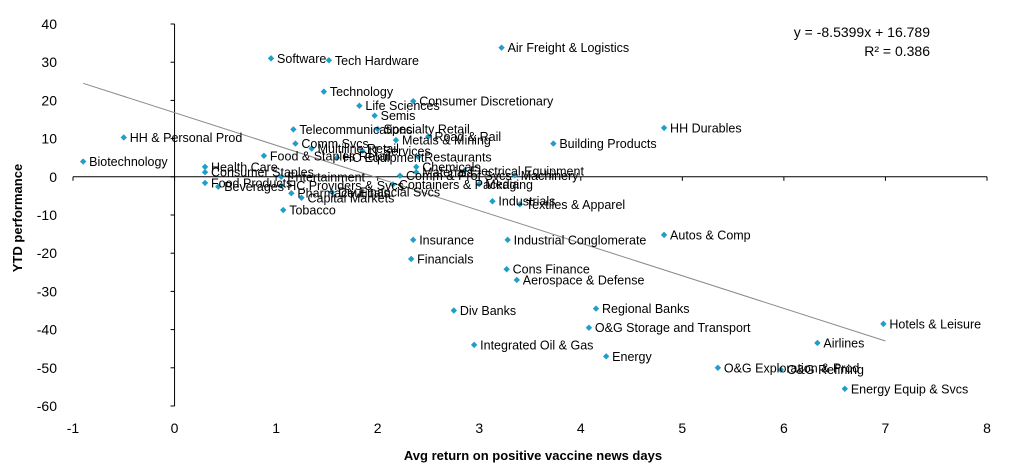  What do you see at coordinates (445, 259) in the screenshot?
I see `point-label: Financials` at bounding box center [445, 259].